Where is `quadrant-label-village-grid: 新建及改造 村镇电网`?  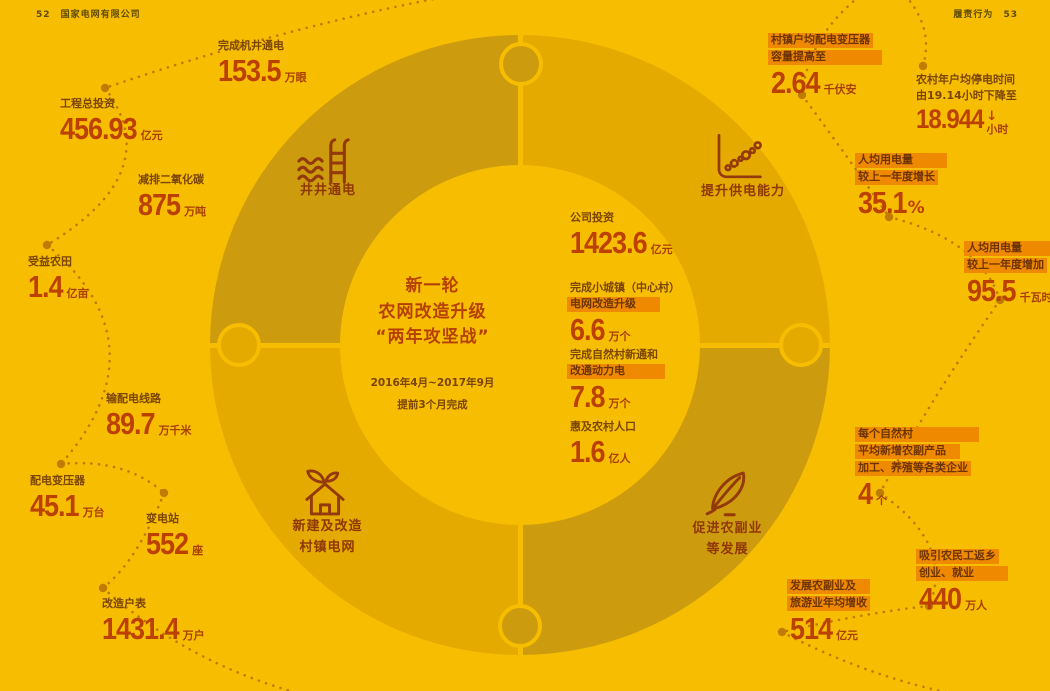
quadrant-label-village-grid: 新建及改造 村镇电网 is located at coordinates (327, 538).